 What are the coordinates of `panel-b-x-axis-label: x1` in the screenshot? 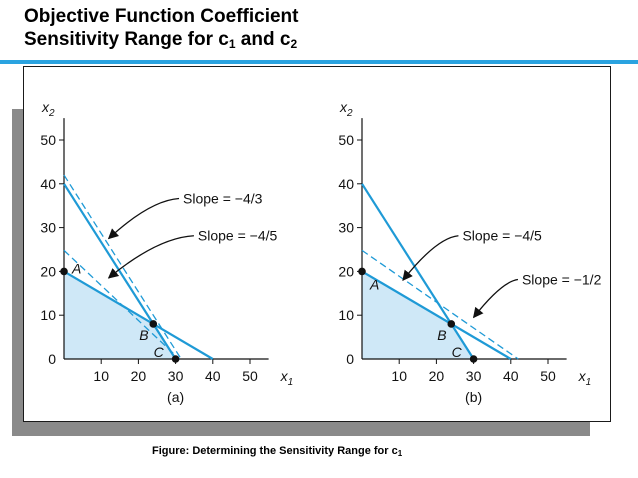 It's located at (585, 378).